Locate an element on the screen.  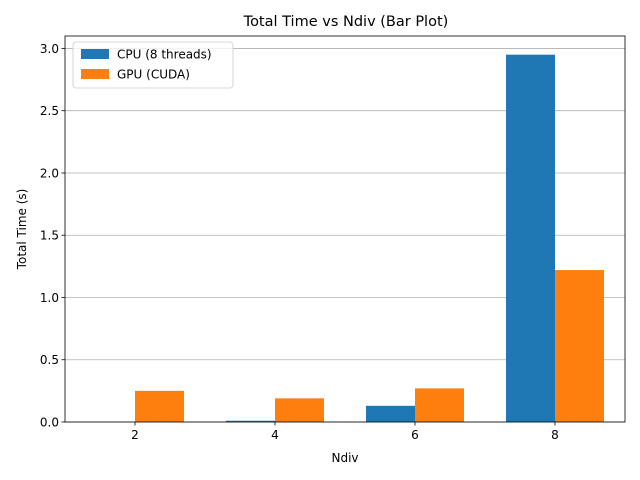
legend-label: GPU (CUDA) is located at coordinates (153, 75).